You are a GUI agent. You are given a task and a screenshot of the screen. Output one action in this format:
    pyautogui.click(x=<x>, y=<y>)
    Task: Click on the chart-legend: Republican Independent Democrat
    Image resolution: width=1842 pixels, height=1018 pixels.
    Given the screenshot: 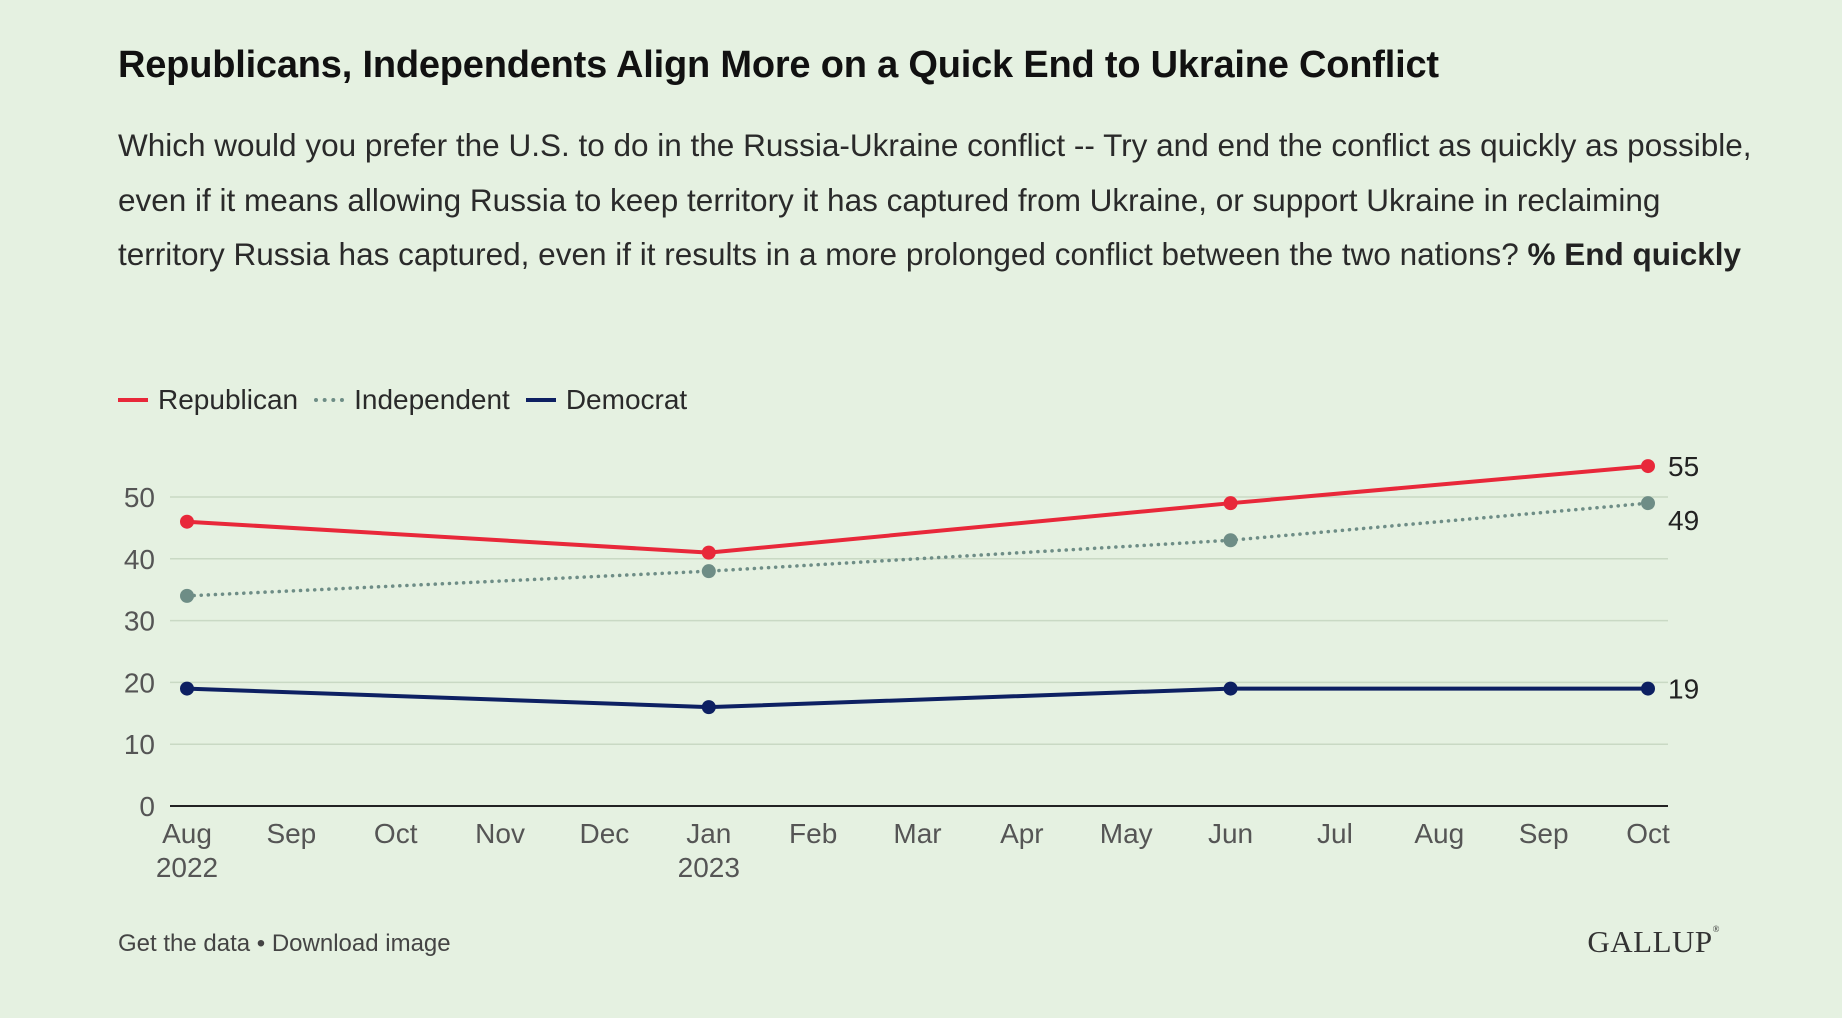 What is the action you would take?
    pyautogui.click(x=410, y=400)
    